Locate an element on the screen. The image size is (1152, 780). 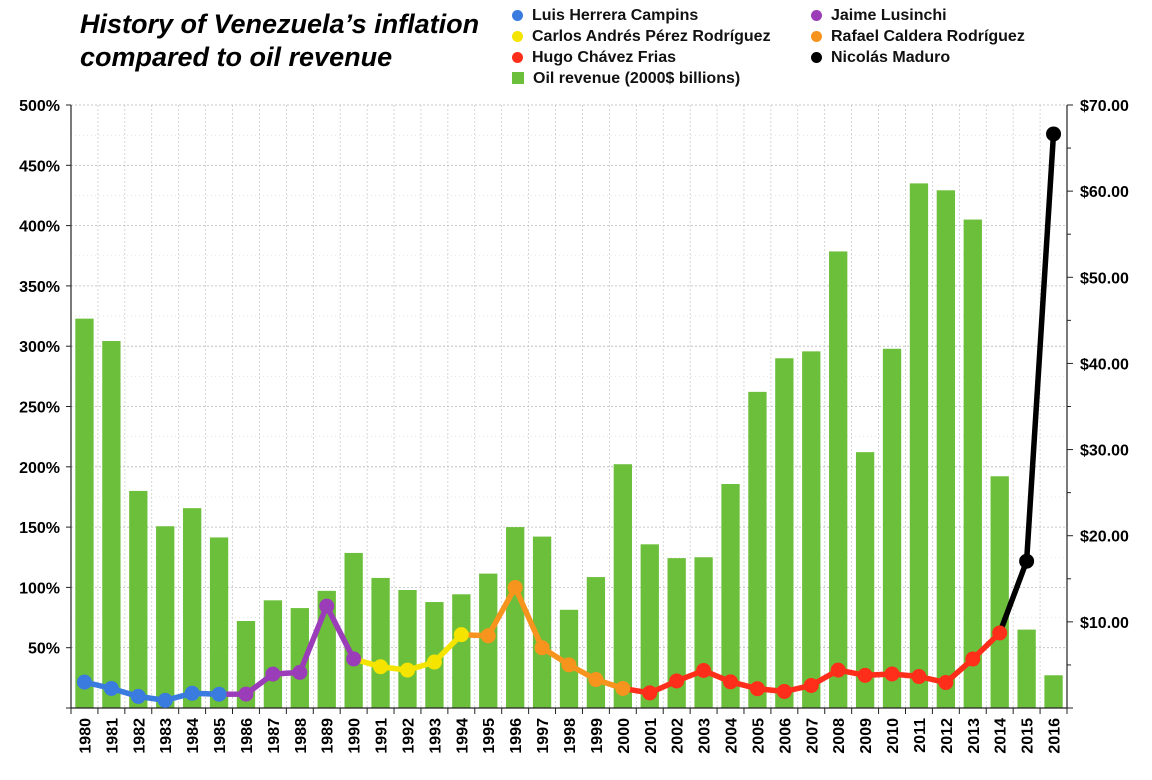
y-left-tick-label: 400% is located at coordinates (39, 227).